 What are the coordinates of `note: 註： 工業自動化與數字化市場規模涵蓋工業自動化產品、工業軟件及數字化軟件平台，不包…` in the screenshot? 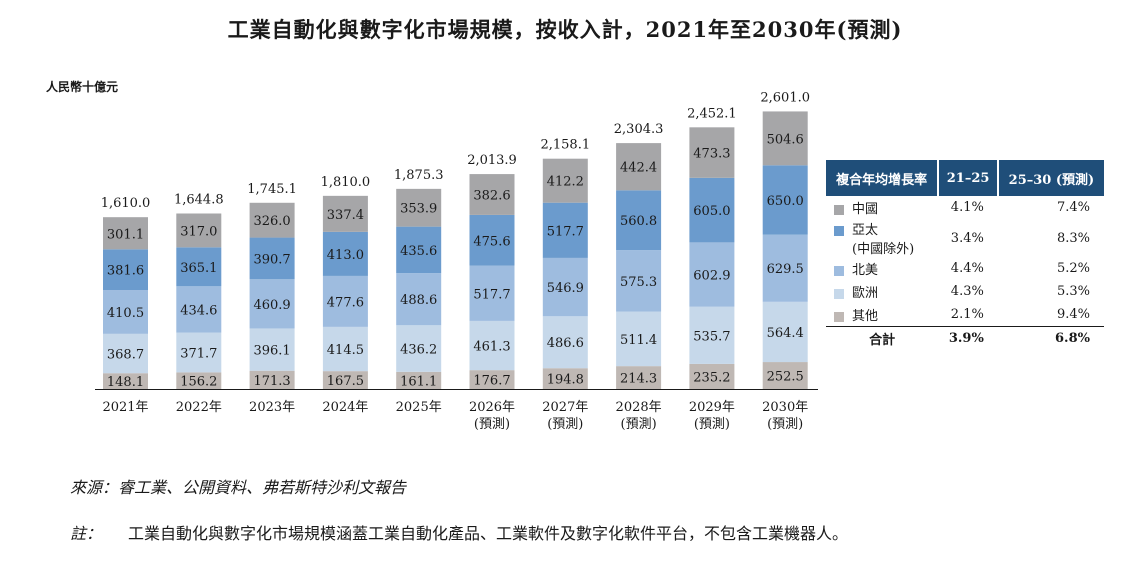 It's located at (459, 532).